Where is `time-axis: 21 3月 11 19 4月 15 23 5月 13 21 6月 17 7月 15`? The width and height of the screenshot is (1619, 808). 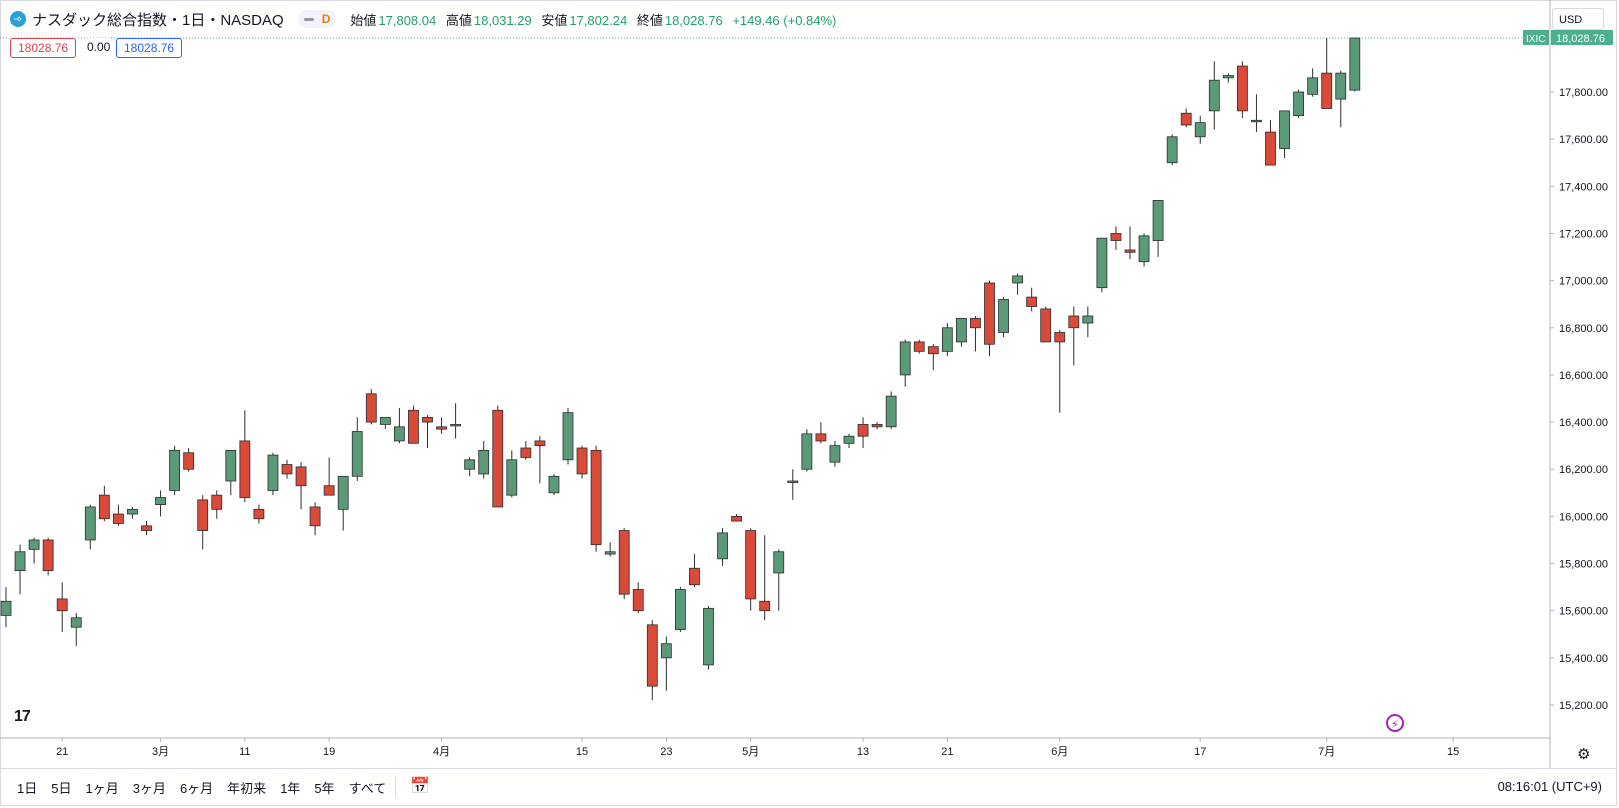 time-axis: 21 3月 11 19 4月 15 23 5月 13 21 6月 17 7月 15 is located at coordinates (775, 747).